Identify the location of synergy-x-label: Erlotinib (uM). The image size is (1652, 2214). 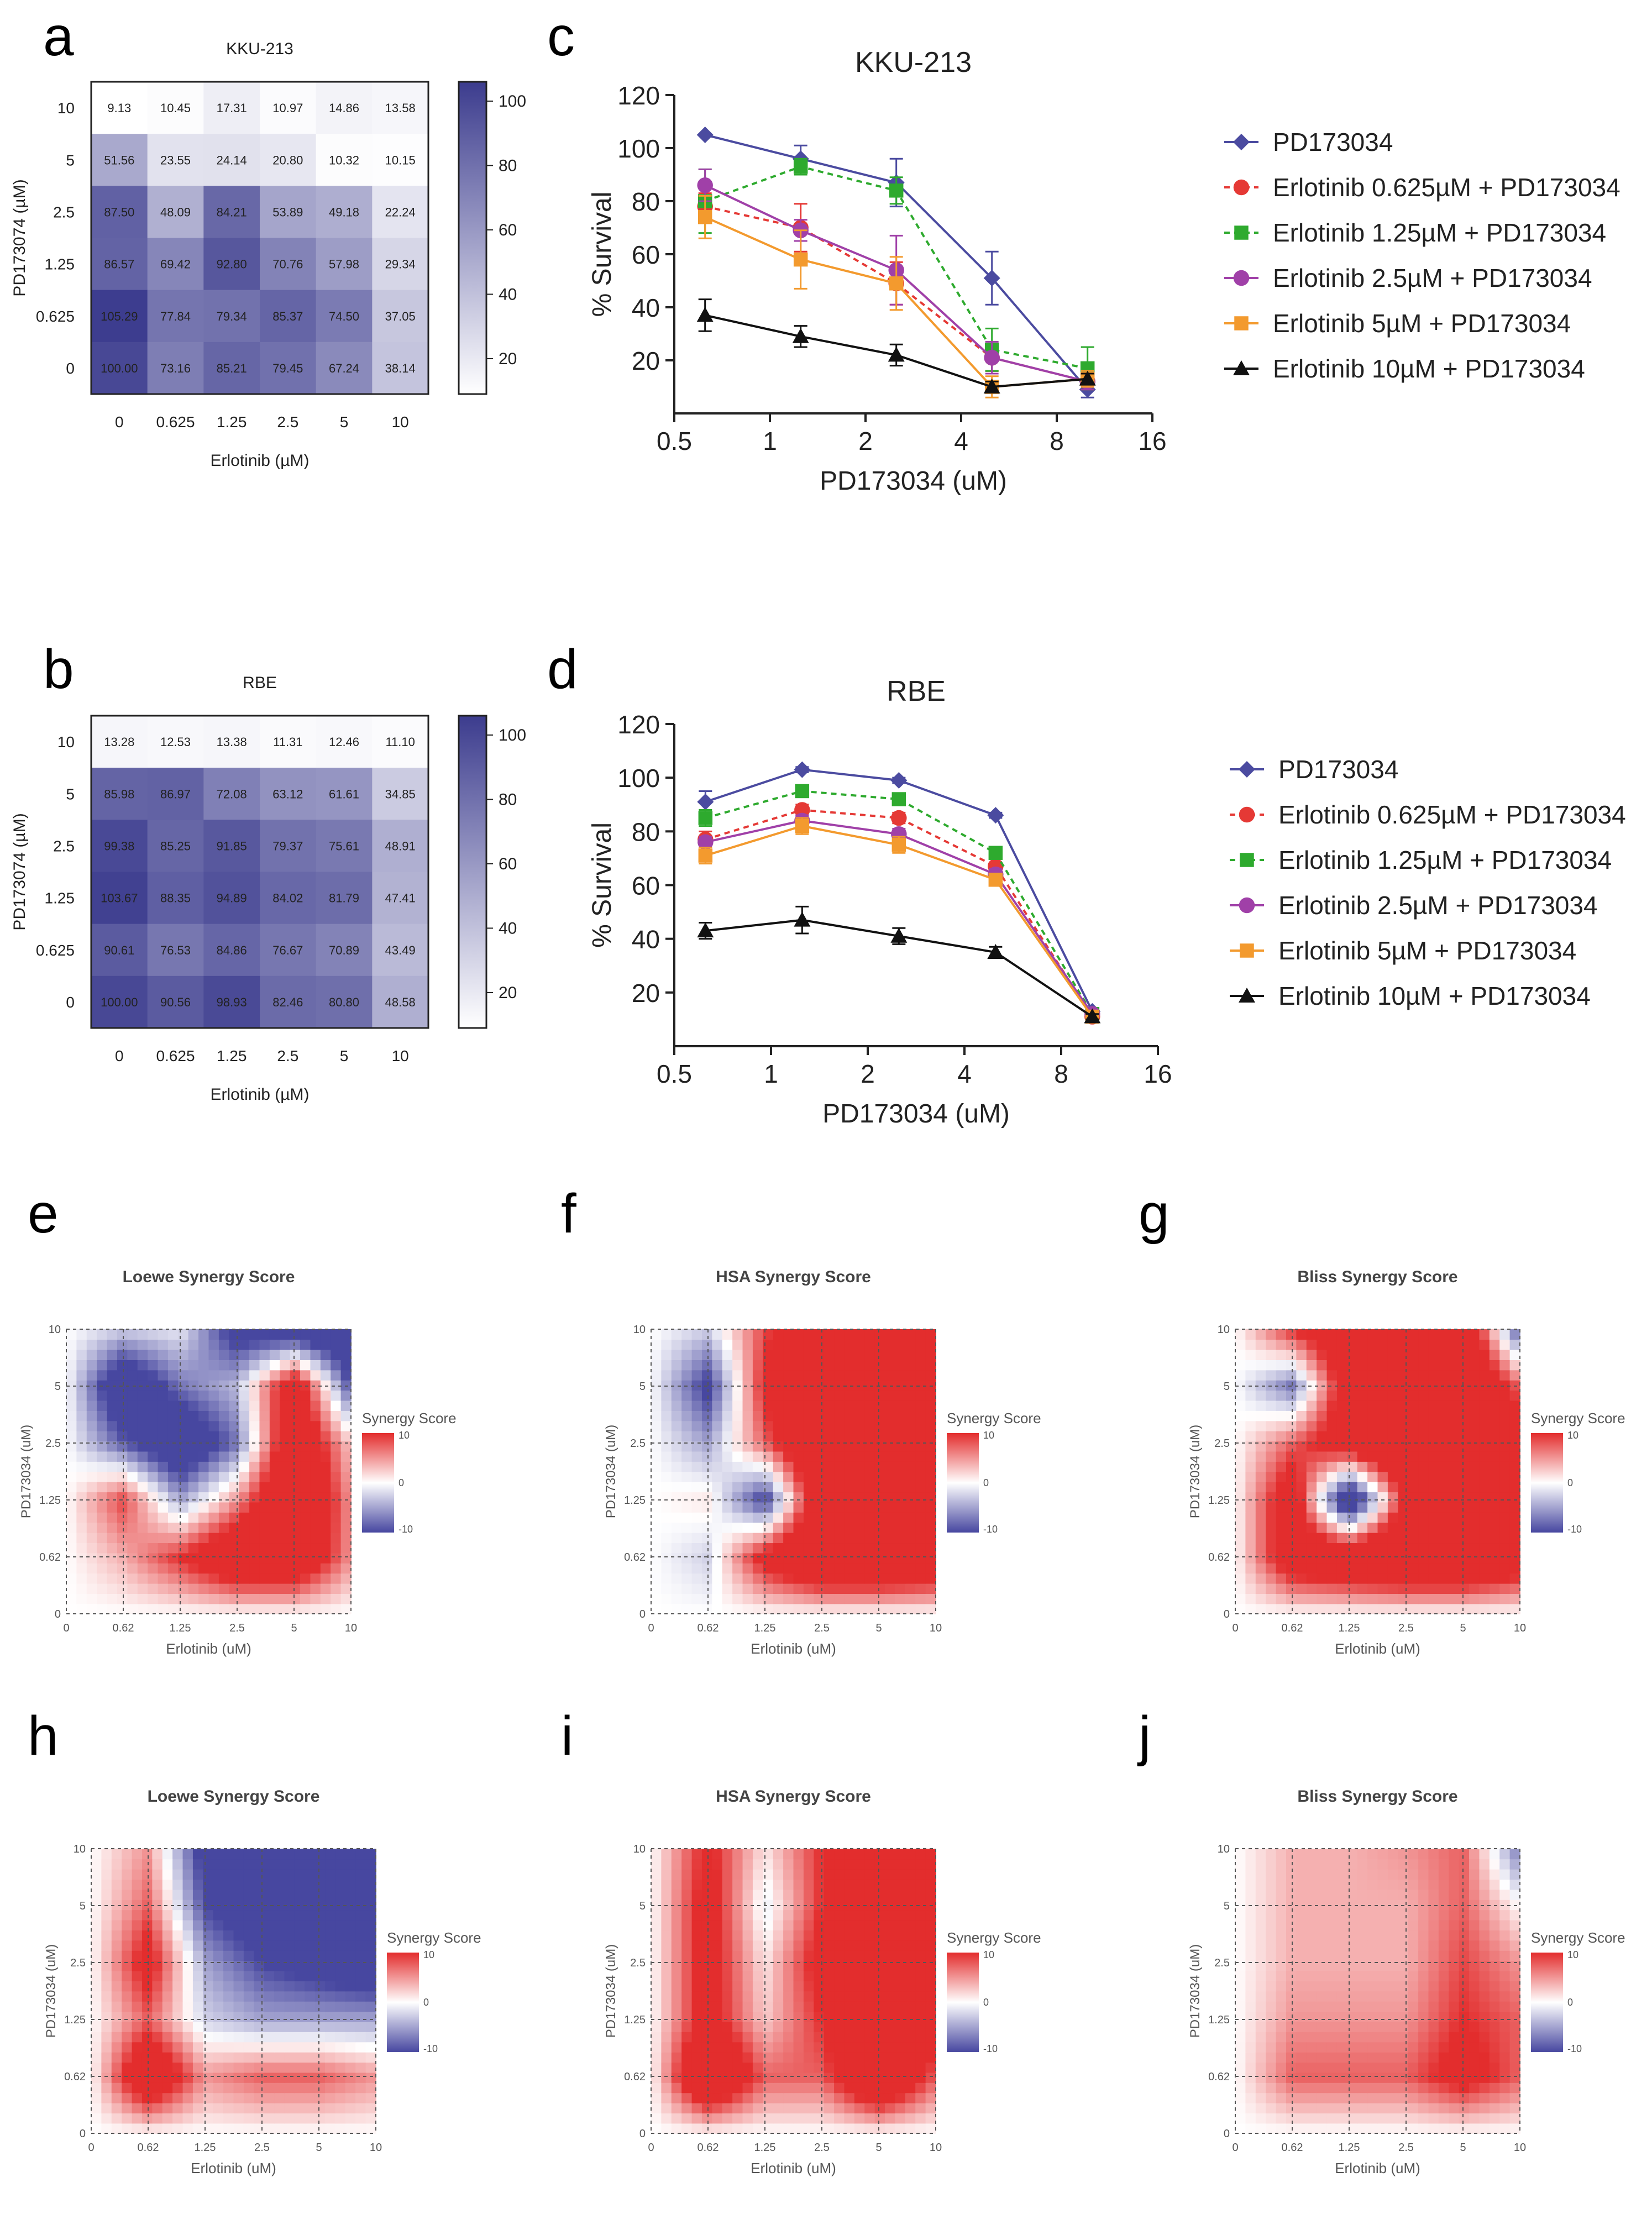
(793, 1648).